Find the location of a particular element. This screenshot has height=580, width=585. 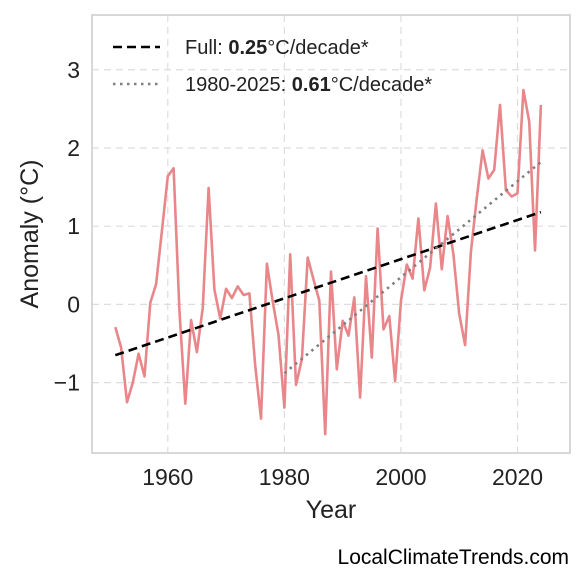

legend-label: Full: 0.25°C/decade* is located at coordinates (277, 48).